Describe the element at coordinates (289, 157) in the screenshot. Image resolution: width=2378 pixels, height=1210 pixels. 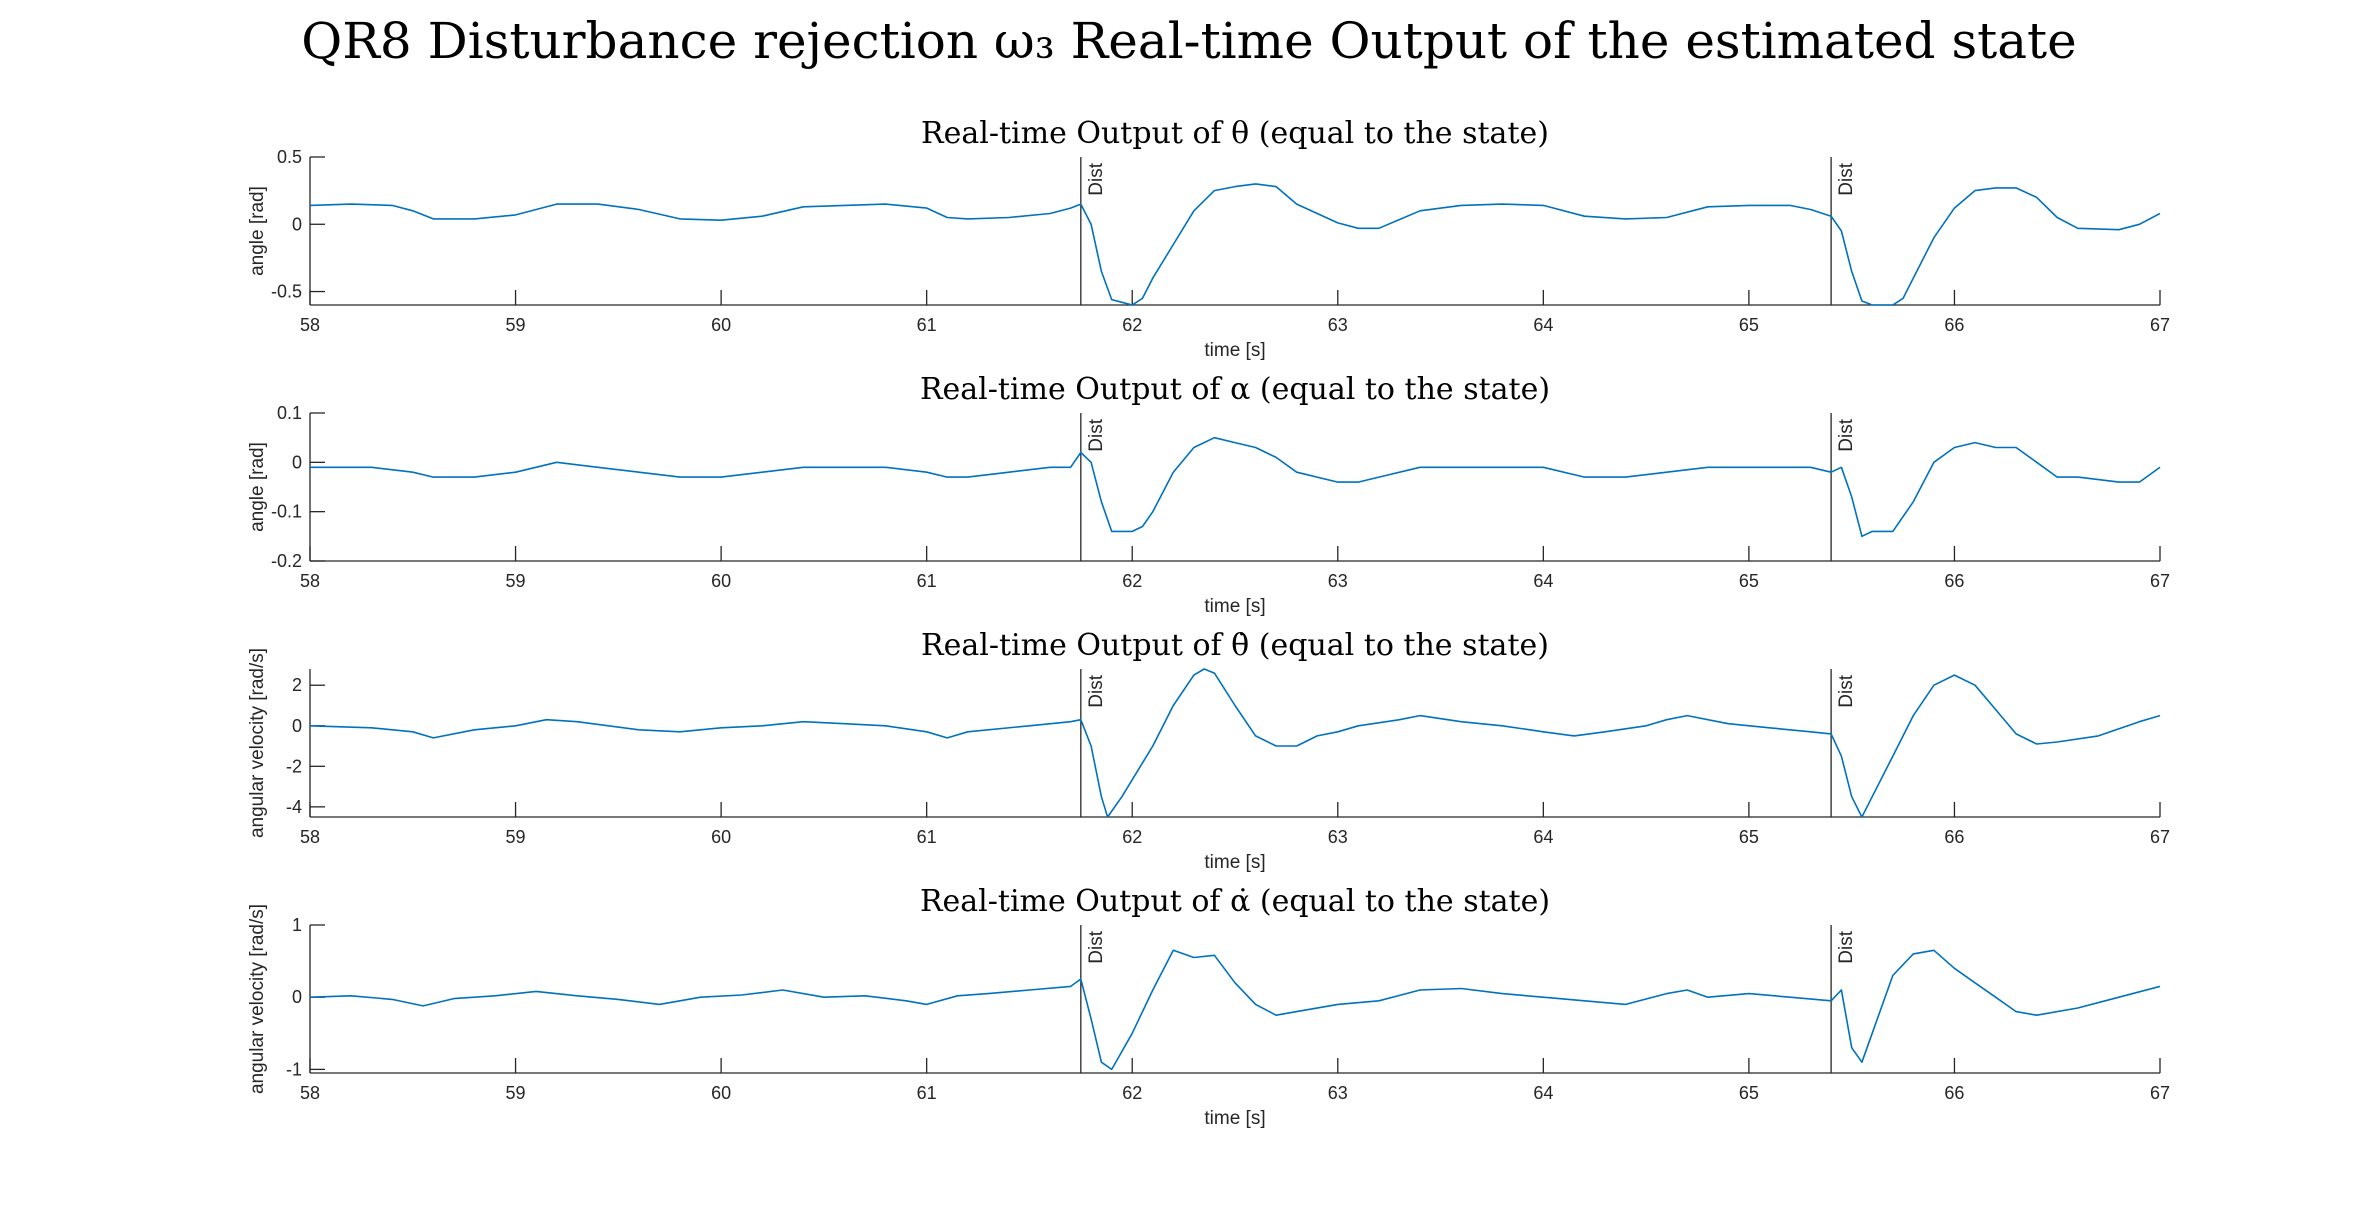
I see `y-tick-label: 0.5` at that location.